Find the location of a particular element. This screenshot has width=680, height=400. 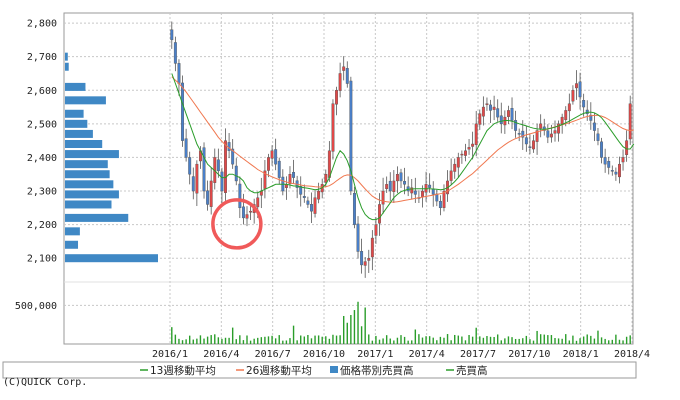

x-tick-label: 2017/10 is located at coordinates (529, 354).